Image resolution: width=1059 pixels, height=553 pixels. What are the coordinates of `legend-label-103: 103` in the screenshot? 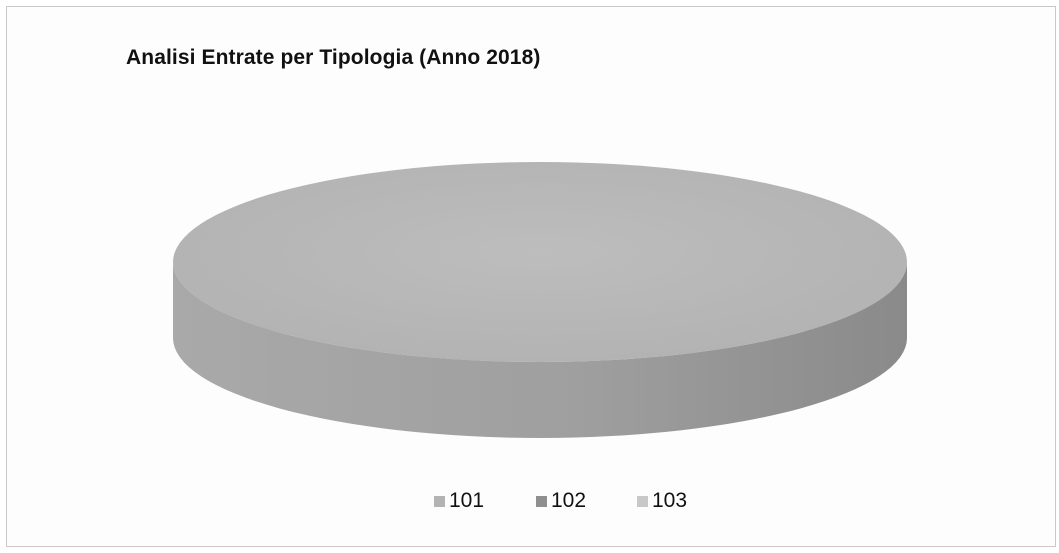 It's located at (670, 500).